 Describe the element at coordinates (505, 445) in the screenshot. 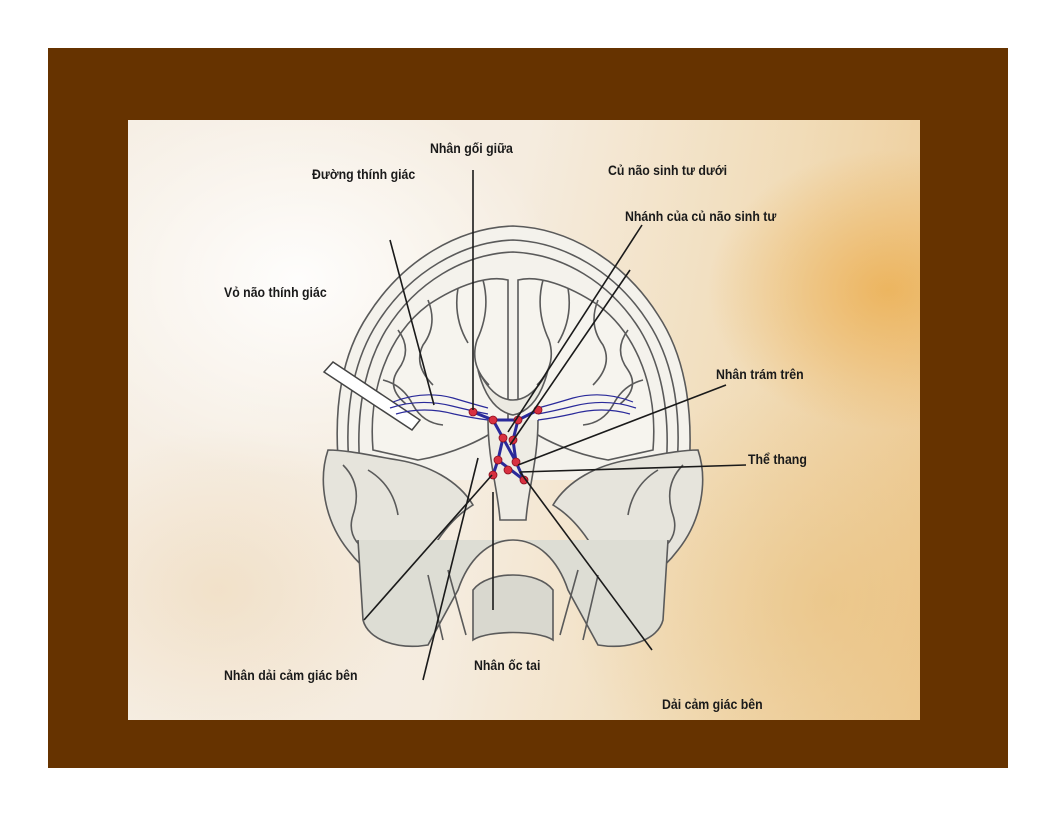

I see `nucleus-dots` at that location.